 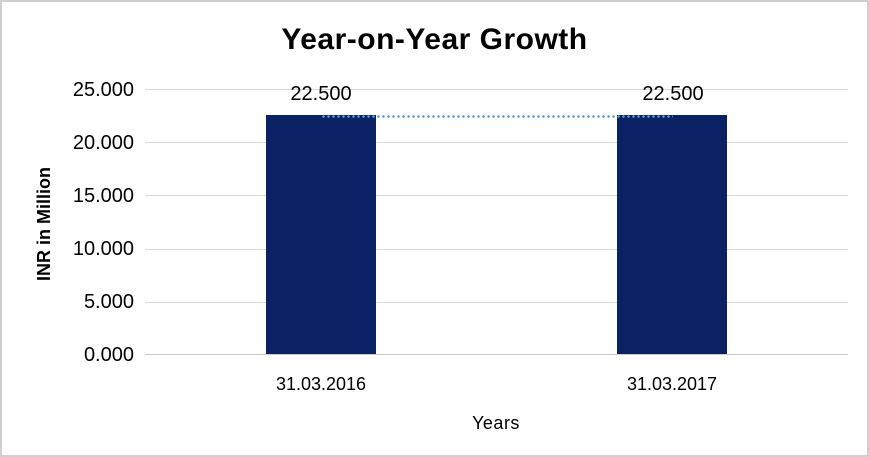 I want to click on bar-31-03-2017, so click(x=672, y=234).